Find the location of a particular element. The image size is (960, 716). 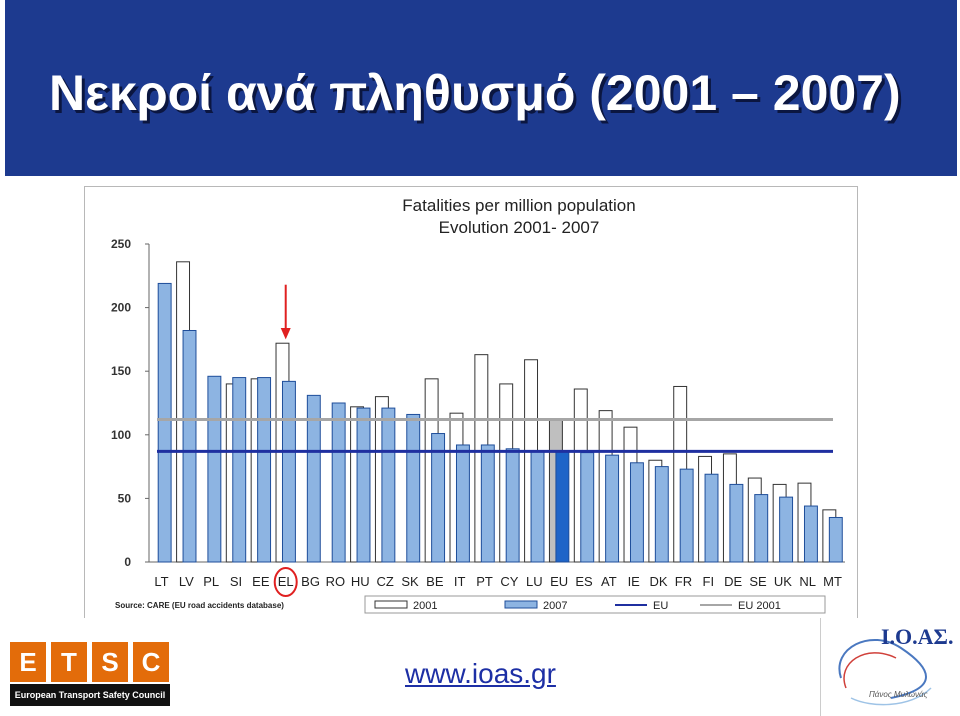

legend-swatch-2001 is located at coordinates (391, 604).